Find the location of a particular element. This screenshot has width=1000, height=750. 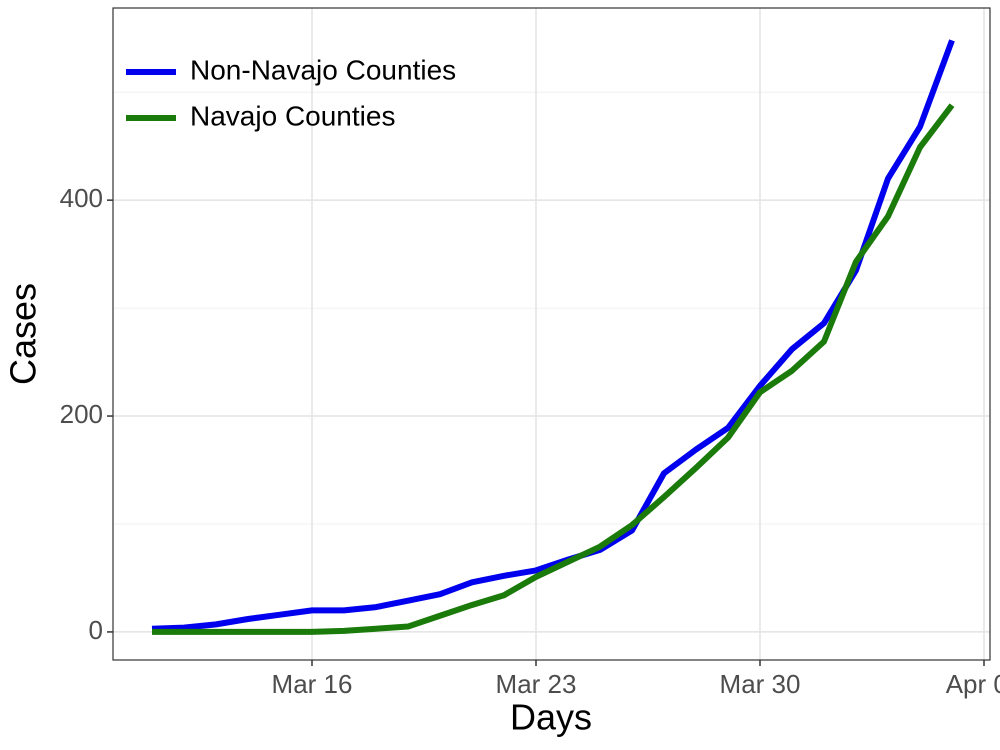

y-axis-title: Cases is located at coordinates (23, 334).